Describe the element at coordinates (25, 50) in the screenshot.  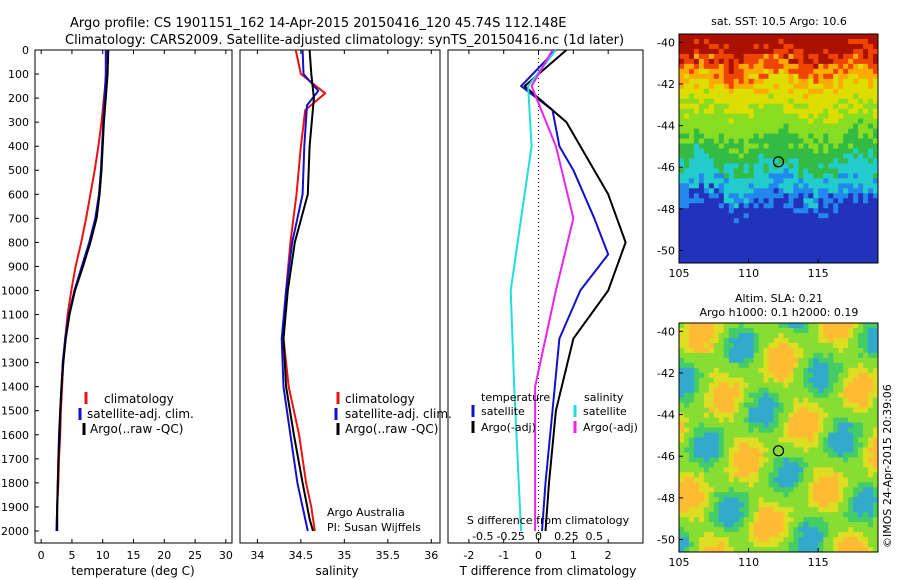
I see `y-tick-label: 0` at that location.